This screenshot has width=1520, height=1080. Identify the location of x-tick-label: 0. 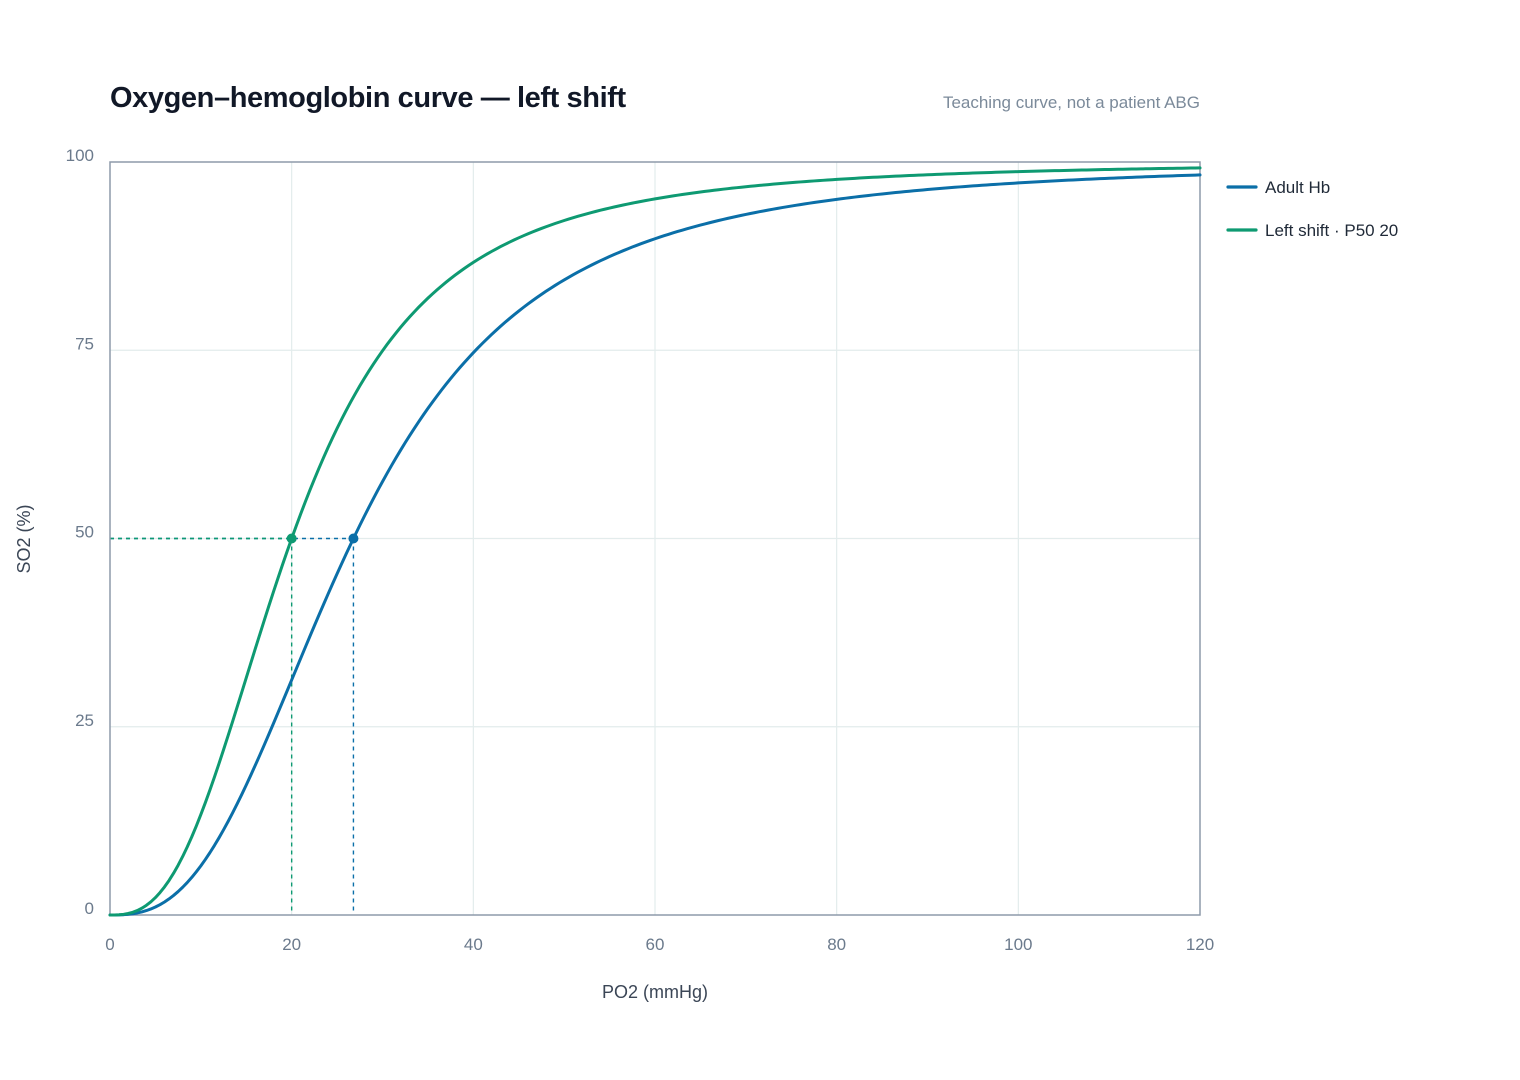
(109, 944).